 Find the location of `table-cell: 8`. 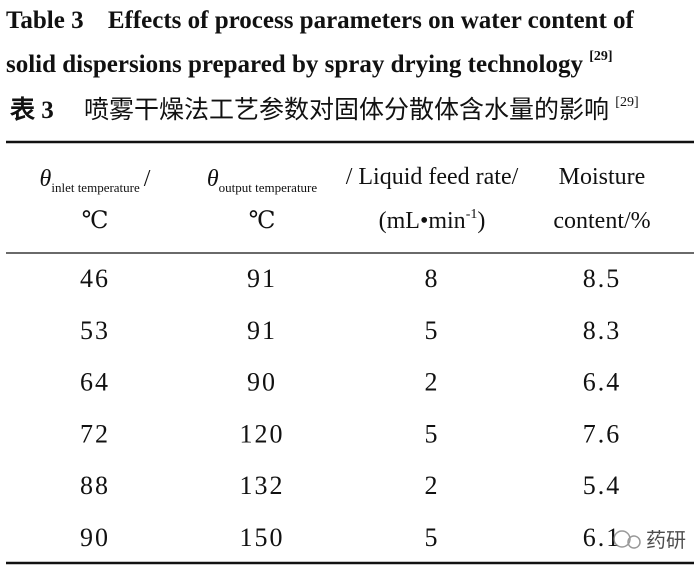

table-cell: 8 is located at coordinates (432, 278).